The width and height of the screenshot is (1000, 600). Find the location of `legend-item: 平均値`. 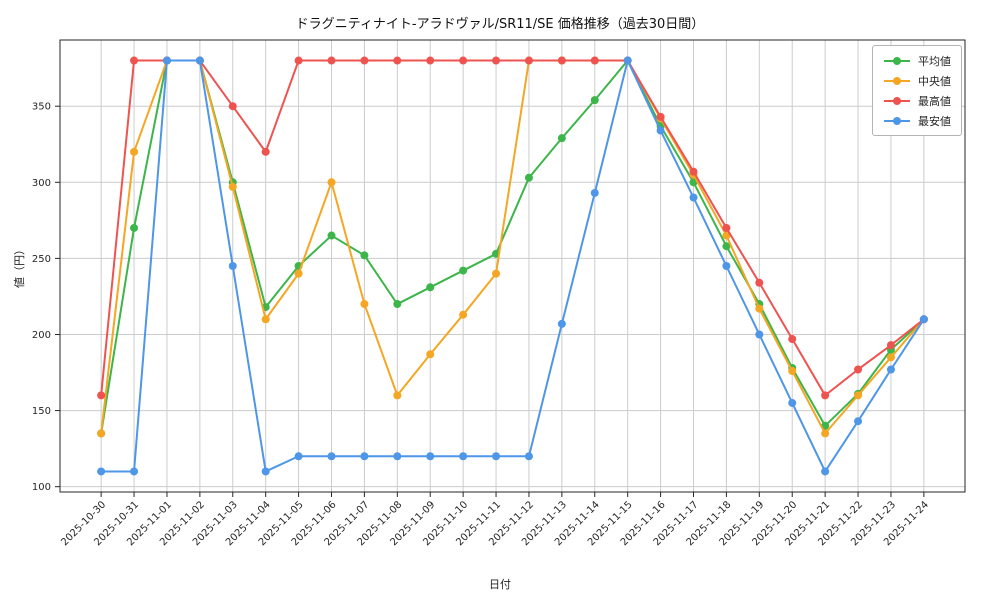

legend-item: 平均値 is located at coordinates (917, 60).